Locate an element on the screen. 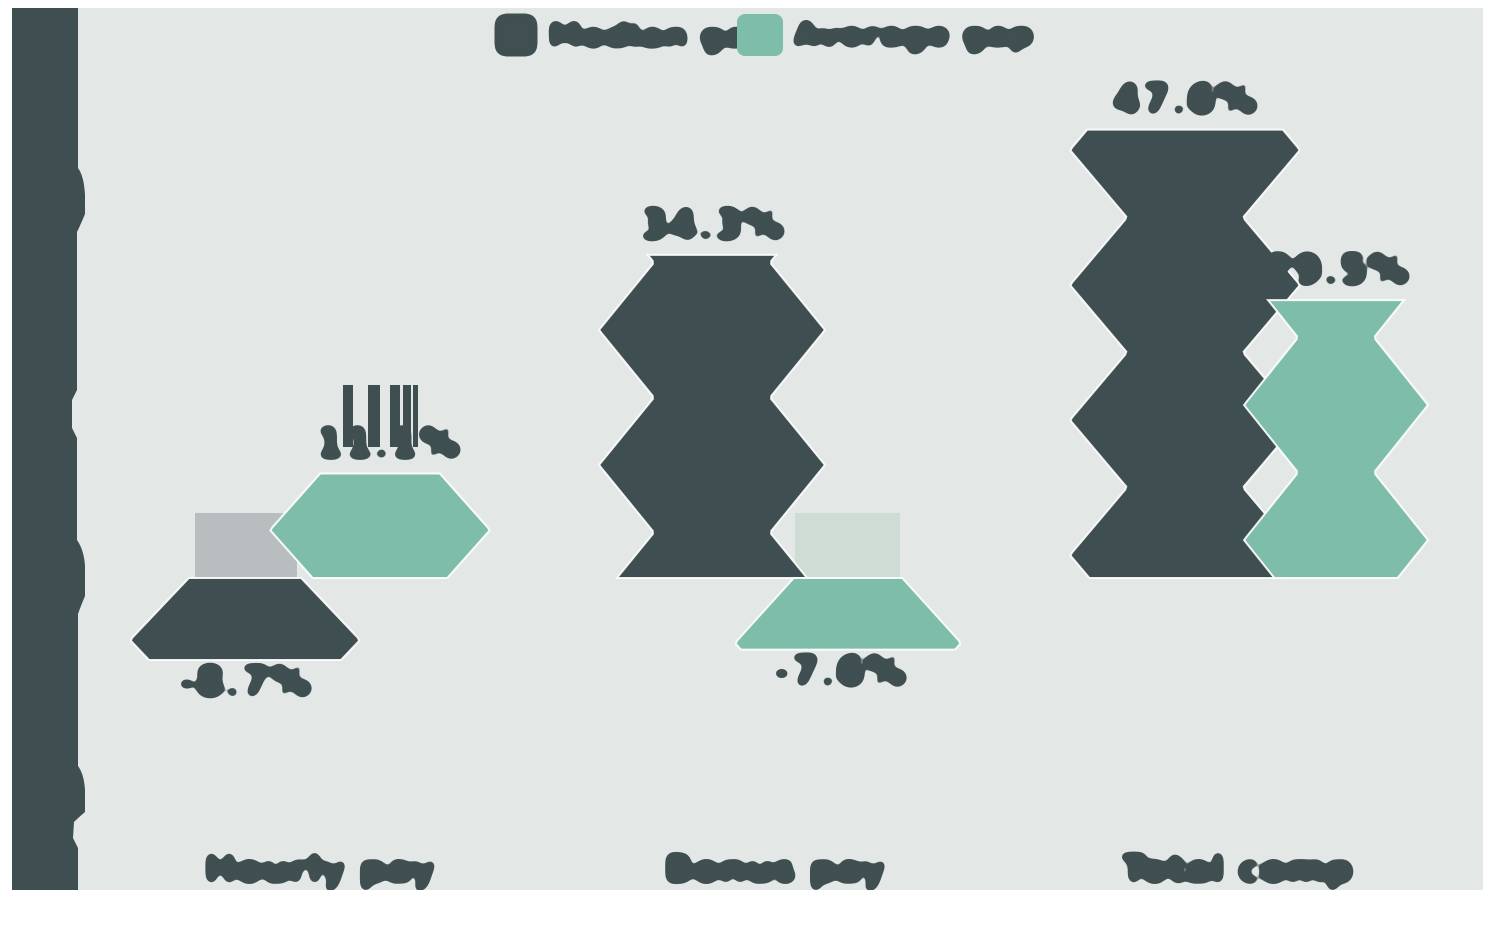  value-label: -7.6% is located at coordinates (840, 671).